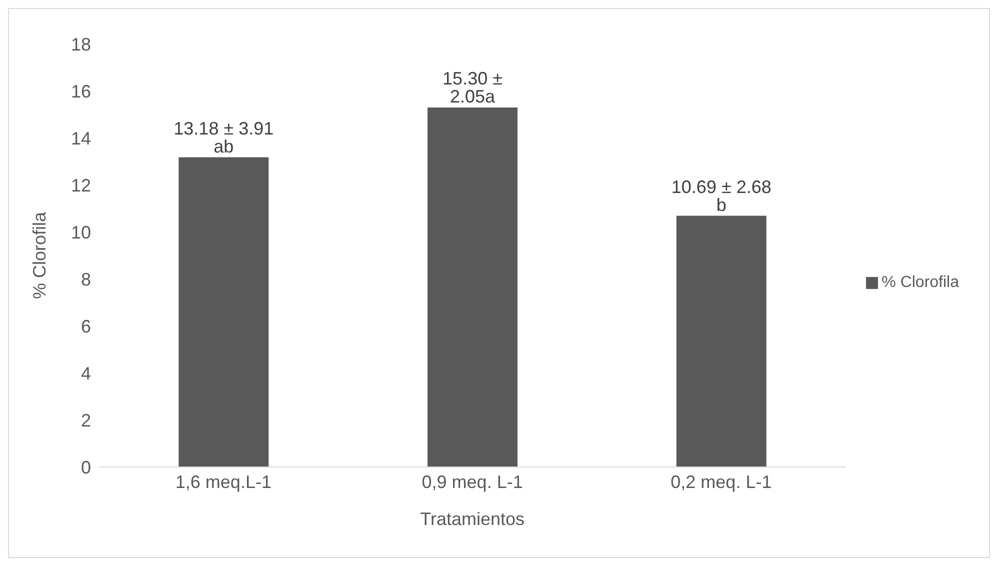  What do you see at coordinates (85, 420) in the screenshot?
I see `y-tick-label: 2` at bounding box center [85, 420].